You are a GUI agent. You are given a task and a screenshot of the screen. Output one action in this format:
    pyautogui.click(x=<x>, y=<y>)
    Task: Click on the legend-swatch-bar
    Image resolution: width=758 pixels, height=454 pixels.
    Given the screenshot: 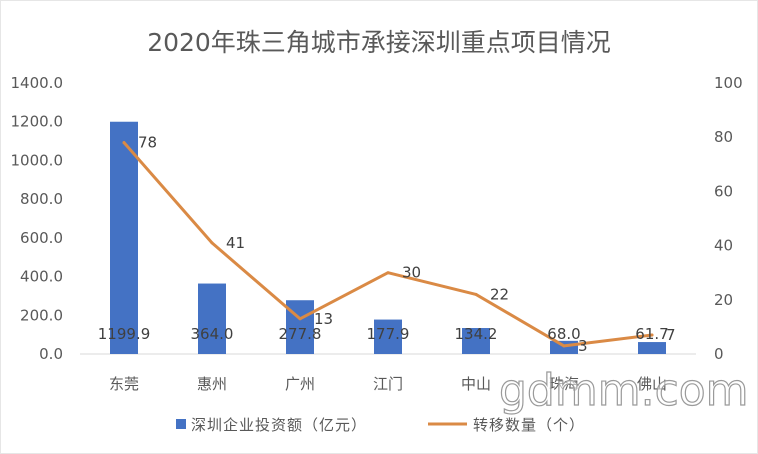 What is the action you would take?
    pyautogui.click(x=181, y=424)
    